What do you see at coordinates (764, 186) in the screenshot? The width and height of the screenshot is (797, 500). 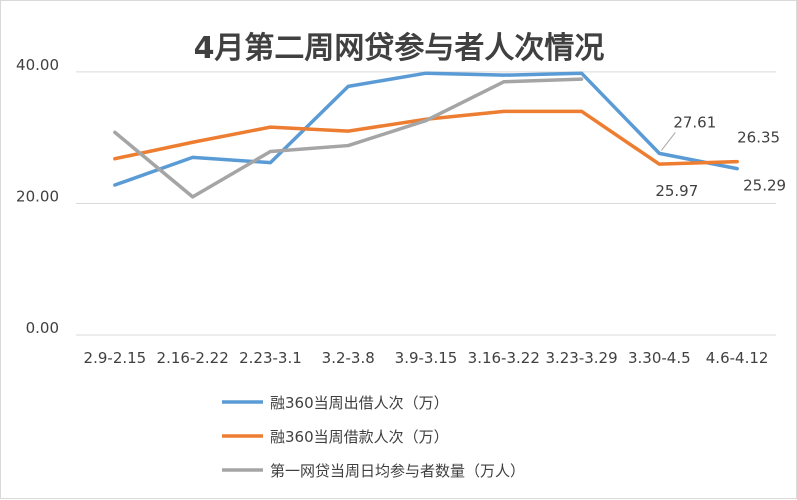 I see `data-label: 25.29` at bounding box center [764, 186].